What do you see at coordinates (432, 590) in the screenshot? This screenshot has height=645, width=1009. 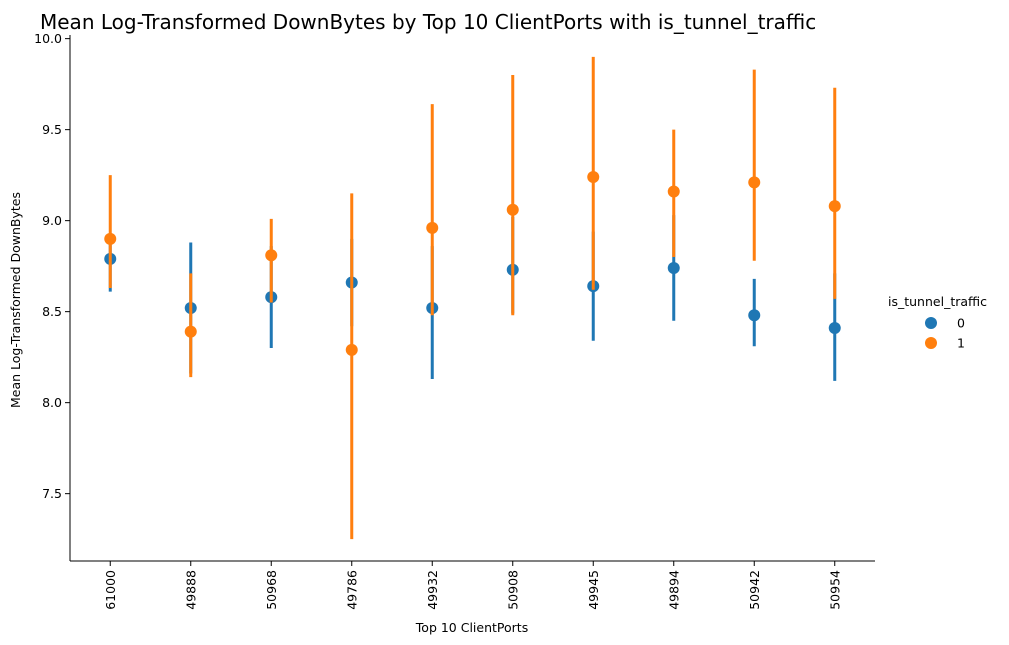 I see `x-tick-label: 49932` at bounding box center [432, 590].